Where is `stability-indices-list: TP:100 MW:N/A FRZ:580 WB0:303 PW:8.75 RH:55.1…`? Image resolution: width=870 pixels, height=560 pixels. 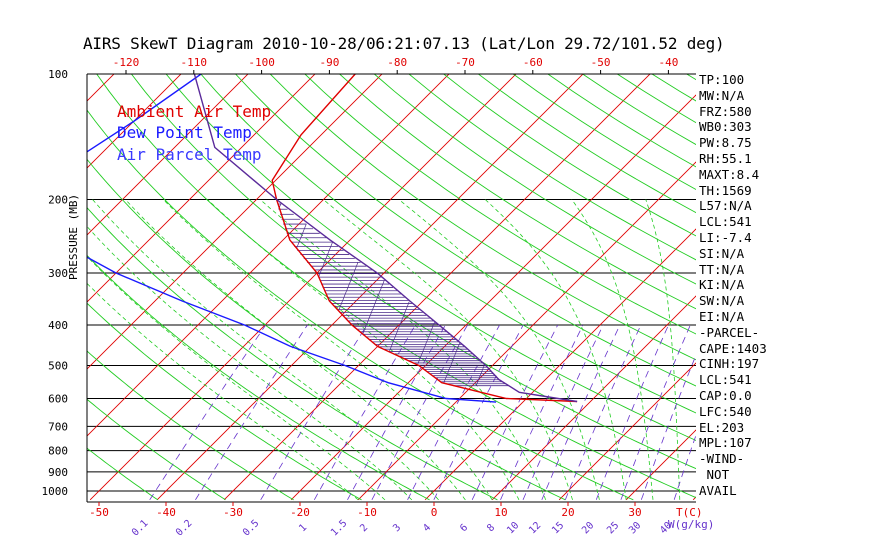
stability-indices-list: TP:100 MW:N/A FRZ:580 WB0:303 PW:8.75 RH:55.1… is located at coordinates (733, 285).